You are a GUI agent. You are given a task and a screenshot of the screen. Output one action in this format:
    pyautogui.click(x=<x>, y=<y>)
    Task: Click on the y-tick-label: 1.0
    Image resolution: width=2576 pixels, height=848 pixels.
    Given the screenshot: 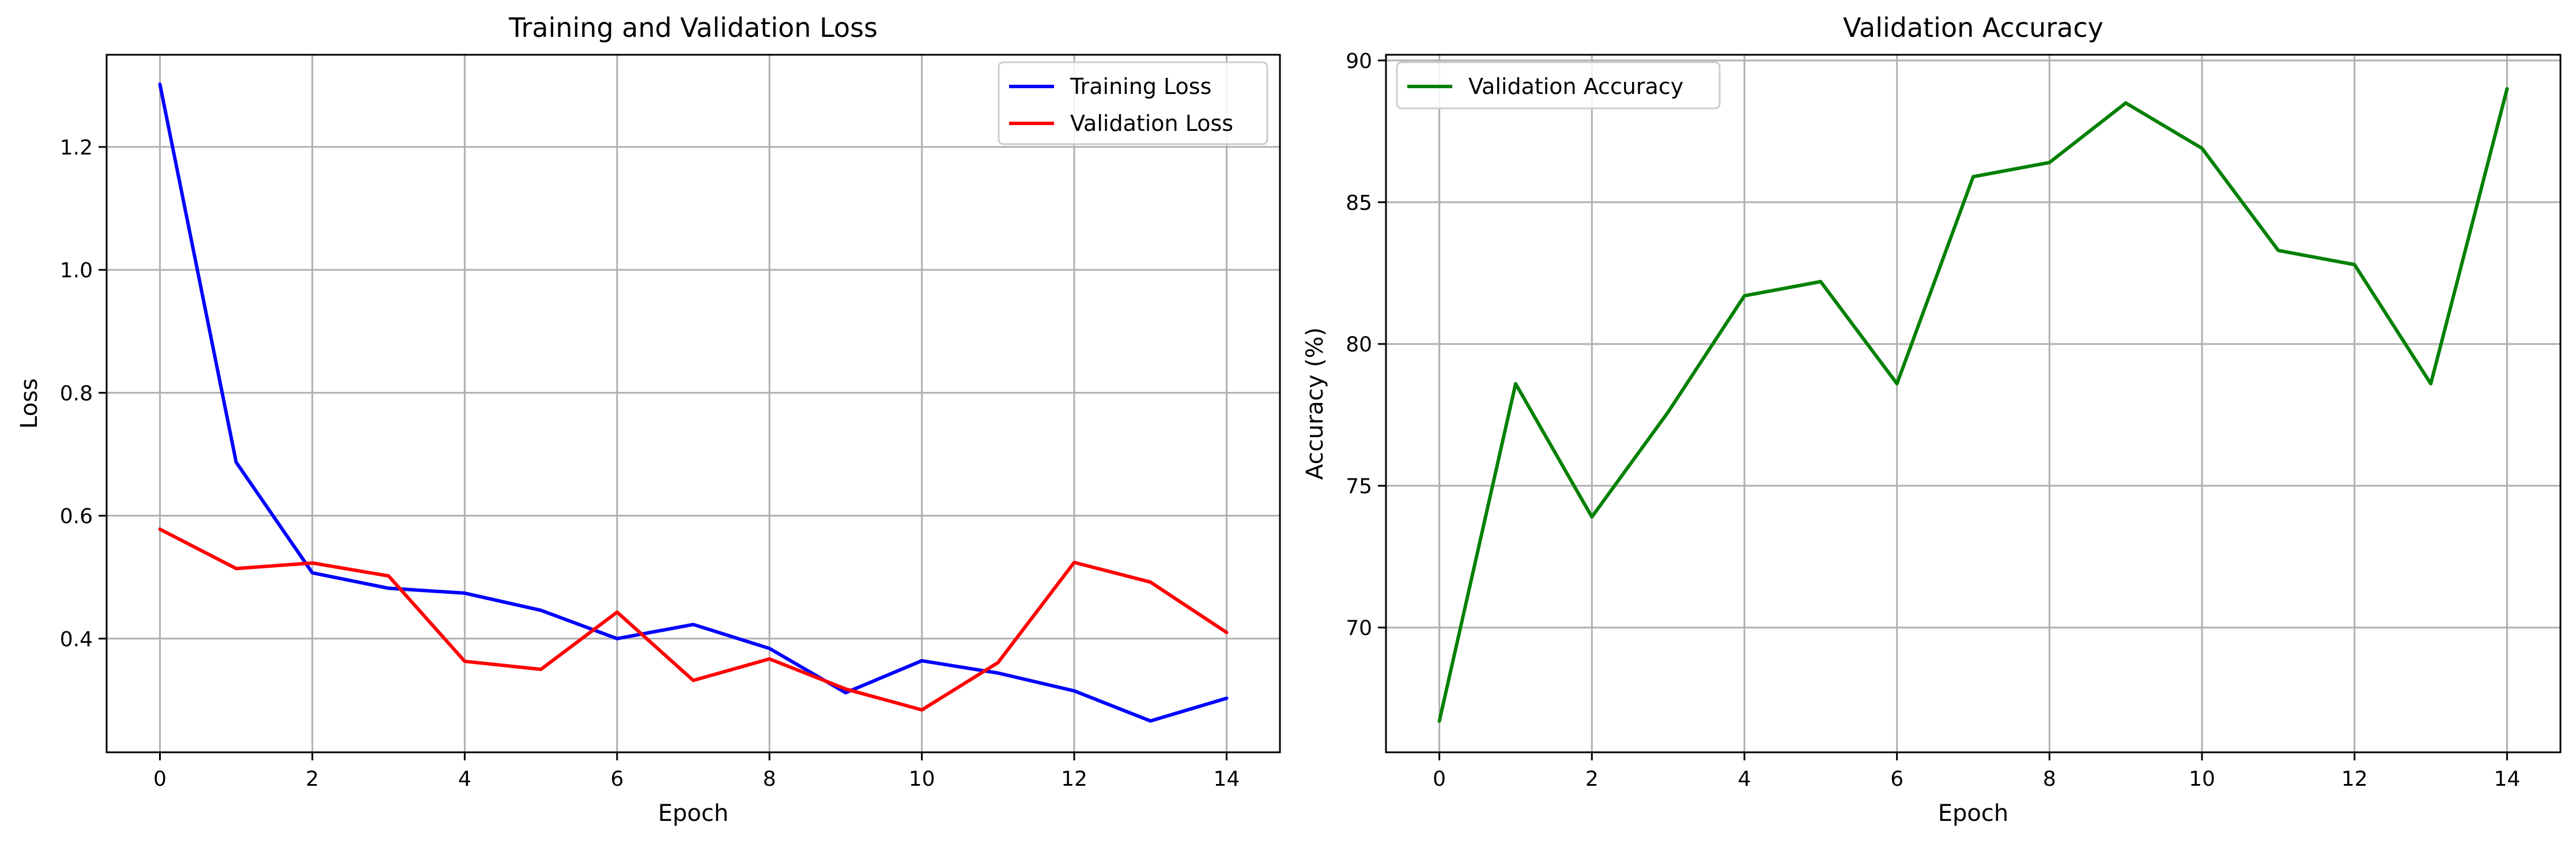 What is the action you would take?
    pyautogui.click(x=76, y=270)
    